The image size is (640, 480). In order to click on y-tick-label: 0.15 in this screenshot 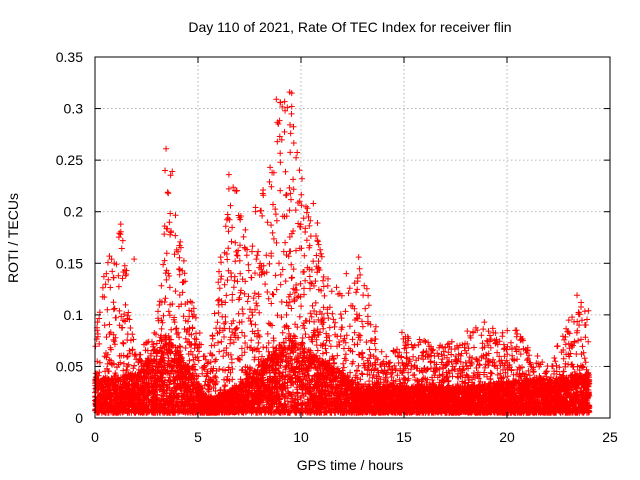, I will do `click(69, 263)`.